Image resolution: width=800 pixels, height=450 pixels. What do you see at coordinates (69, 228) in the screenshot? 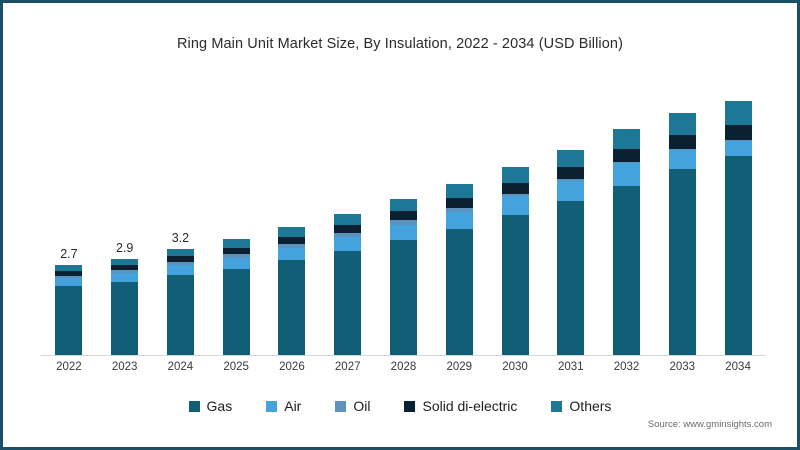
I see `bar-slot: 2.7` at bounding box center [69, 228].